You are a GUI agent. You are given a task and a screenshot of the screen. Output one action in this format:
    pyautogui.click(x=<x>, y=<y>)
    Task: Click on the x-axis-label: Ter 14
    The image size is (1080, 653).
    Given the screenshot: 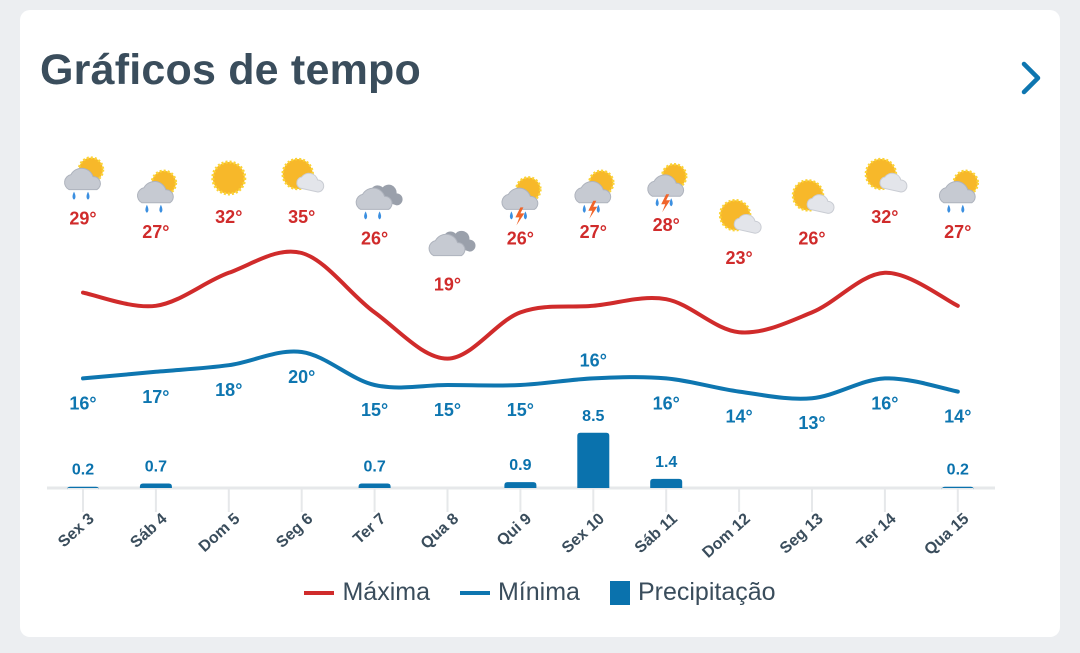 What is the action you would take?
    pyautogui.click(x=877, y=531)
    